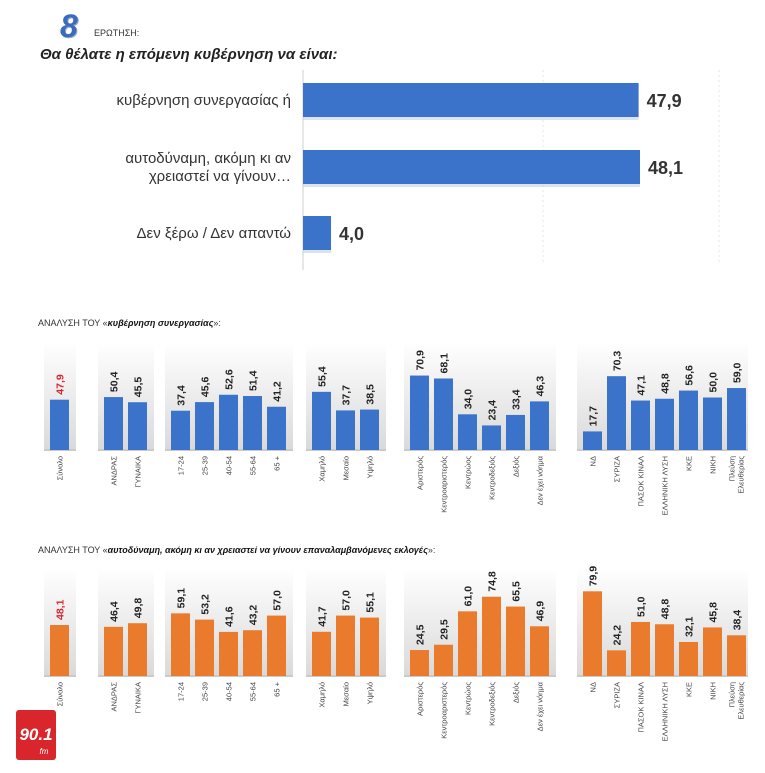 This screenshot has width=765, height=773. I want to click on top-category-label-0: κυβέρνηση συνεργασίας ή, so click(203, 100).